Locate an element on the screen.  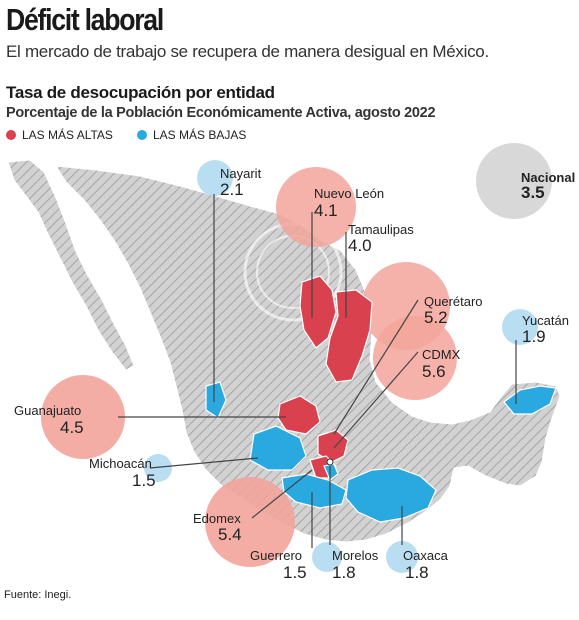
tamaulipas-value: 4.0 is located at coordinates (360, 245).